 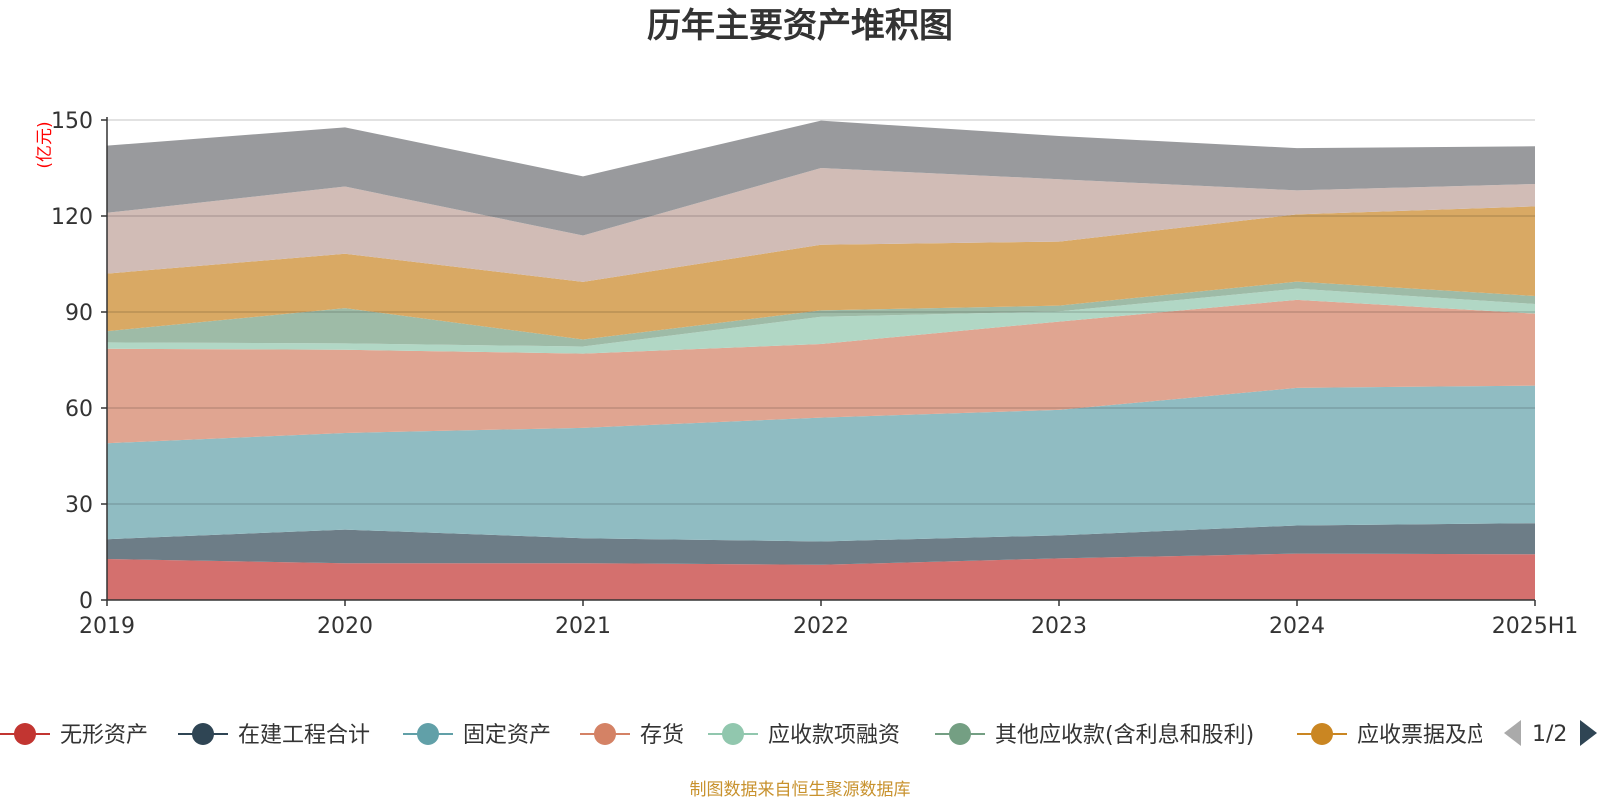 I want to click on x-tick-label: 2023, so click(x=1059, y=626).